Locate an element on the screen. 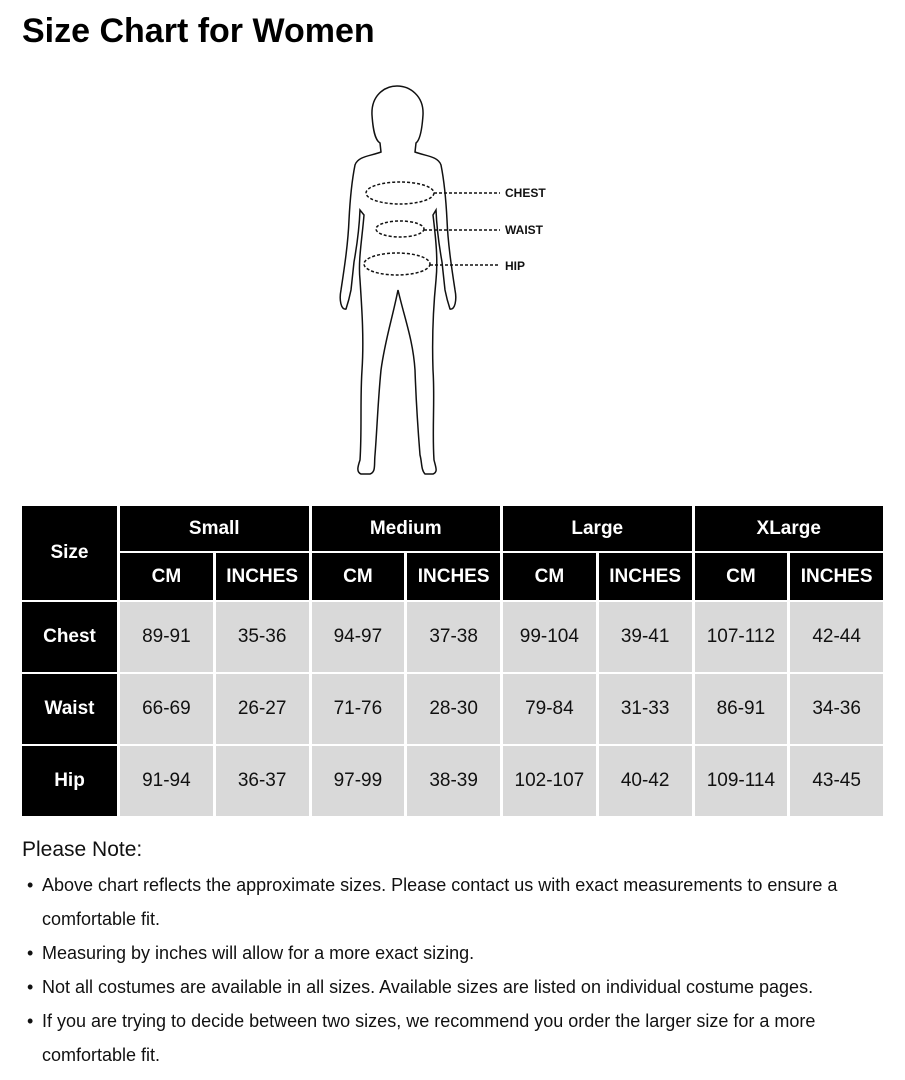 Image resolution: width=905 pixels, height=1080 pixels. table-cell: 99-104 is located at coordinates (549, 637).